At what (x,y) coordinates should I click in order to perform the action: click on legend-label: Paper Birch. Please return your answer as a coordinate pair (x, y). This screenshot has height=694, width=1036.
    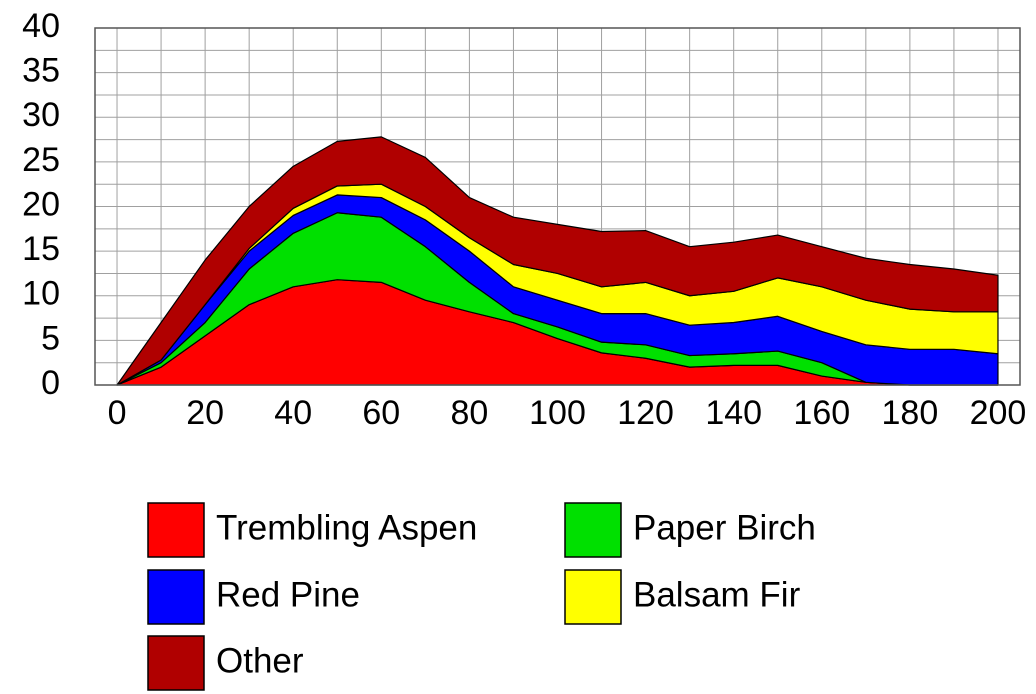
    Looking at the image, I should click on (724, 527).